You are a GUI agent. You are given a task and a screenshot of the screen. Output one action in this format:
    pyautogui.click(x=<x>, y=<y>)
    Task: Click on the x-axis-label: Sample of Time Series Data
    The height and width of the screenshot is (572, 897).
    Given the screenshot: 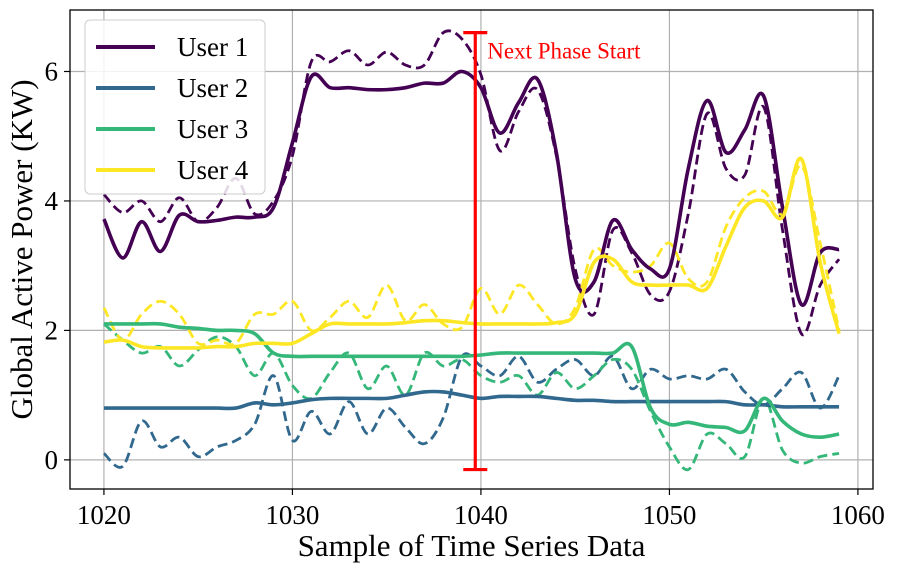 What is the action you would take?
    pyautogui.click(x=472, y=545)
    